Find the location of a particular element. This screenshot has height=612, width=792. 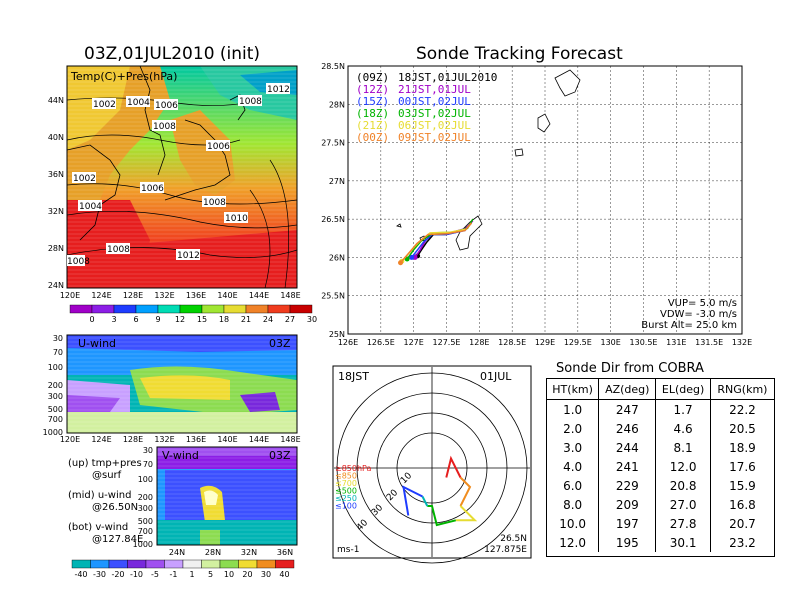

track-endpoint is located at coordinates (412, 257).